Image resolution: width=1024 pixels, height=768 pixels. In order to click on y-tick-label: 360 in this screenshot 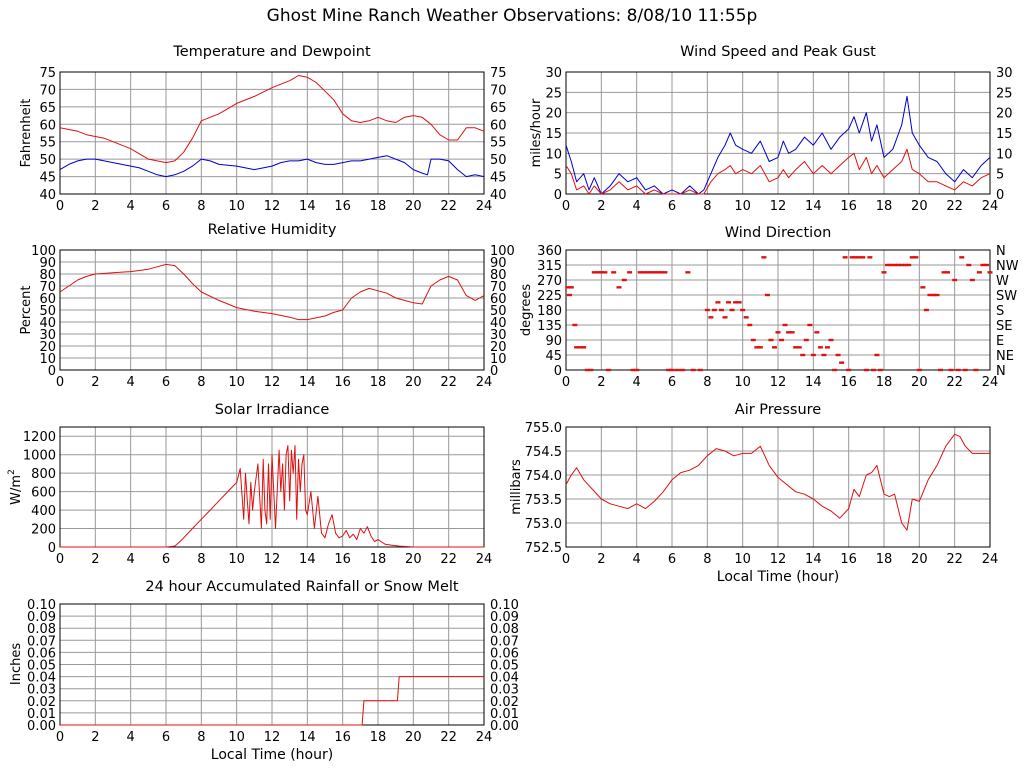, I will do `click(549, 251)`.